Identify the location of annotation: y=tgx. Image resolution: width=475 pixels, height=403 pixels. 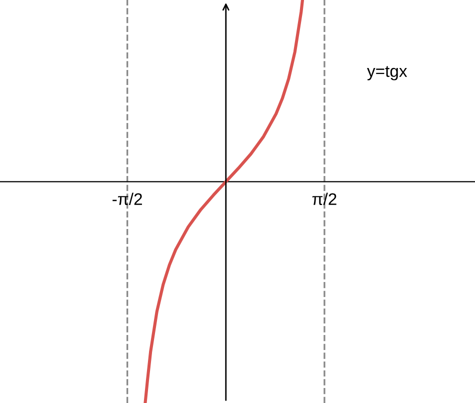
(387, 73).